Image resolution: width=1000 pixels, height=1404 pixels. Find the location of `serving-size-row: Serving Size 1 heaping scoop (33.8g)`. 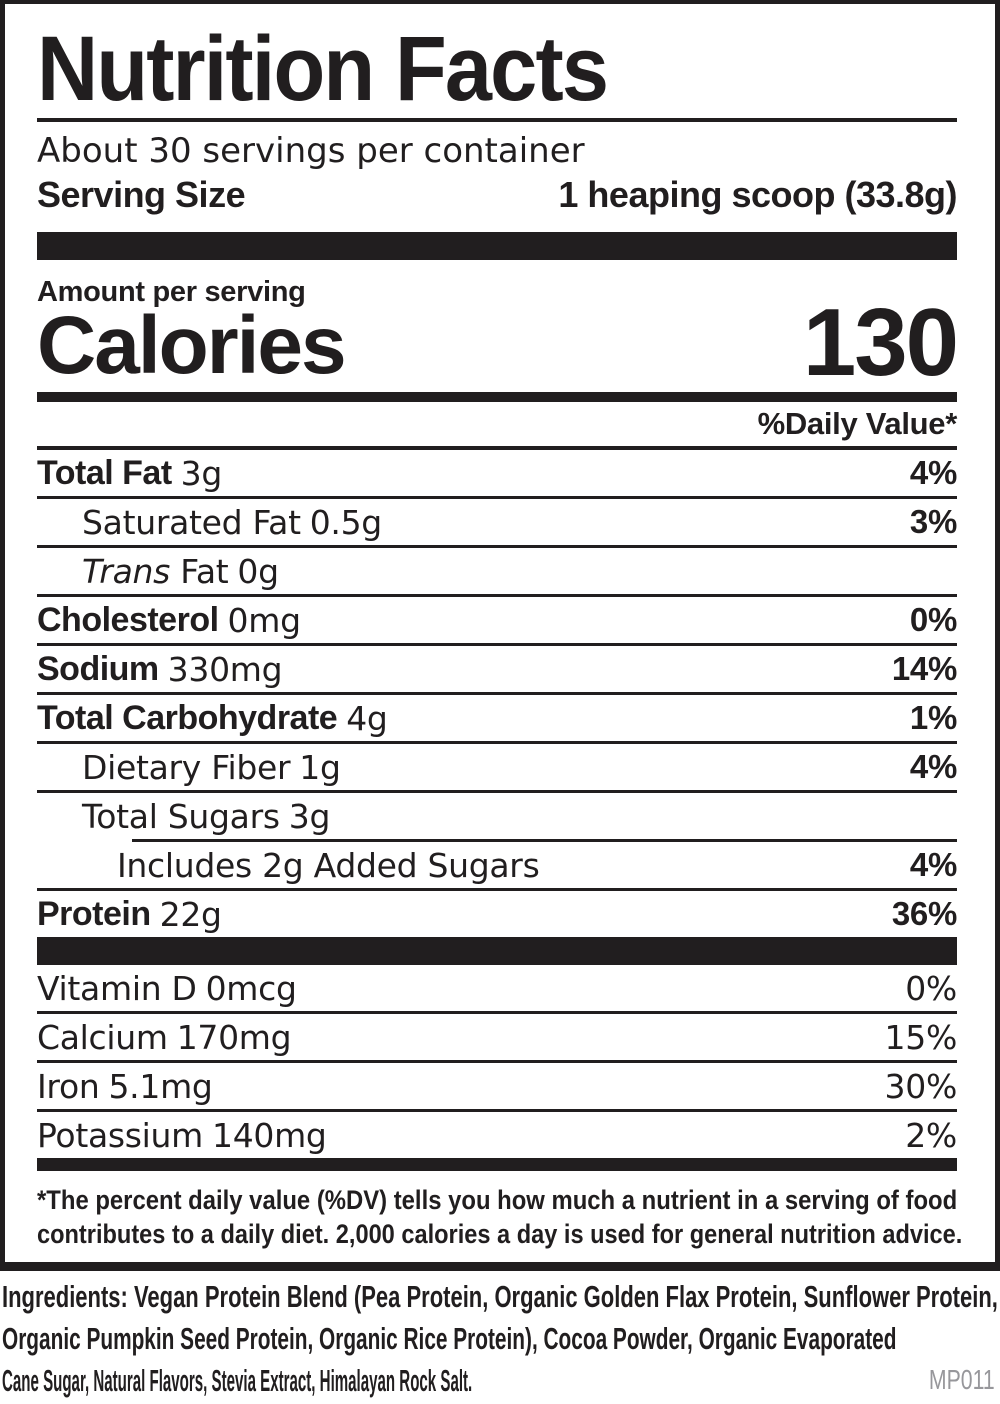

serving-size-row: Serving Size 1 heaping scoop (33.8g) is located at coordinates (497, 195).